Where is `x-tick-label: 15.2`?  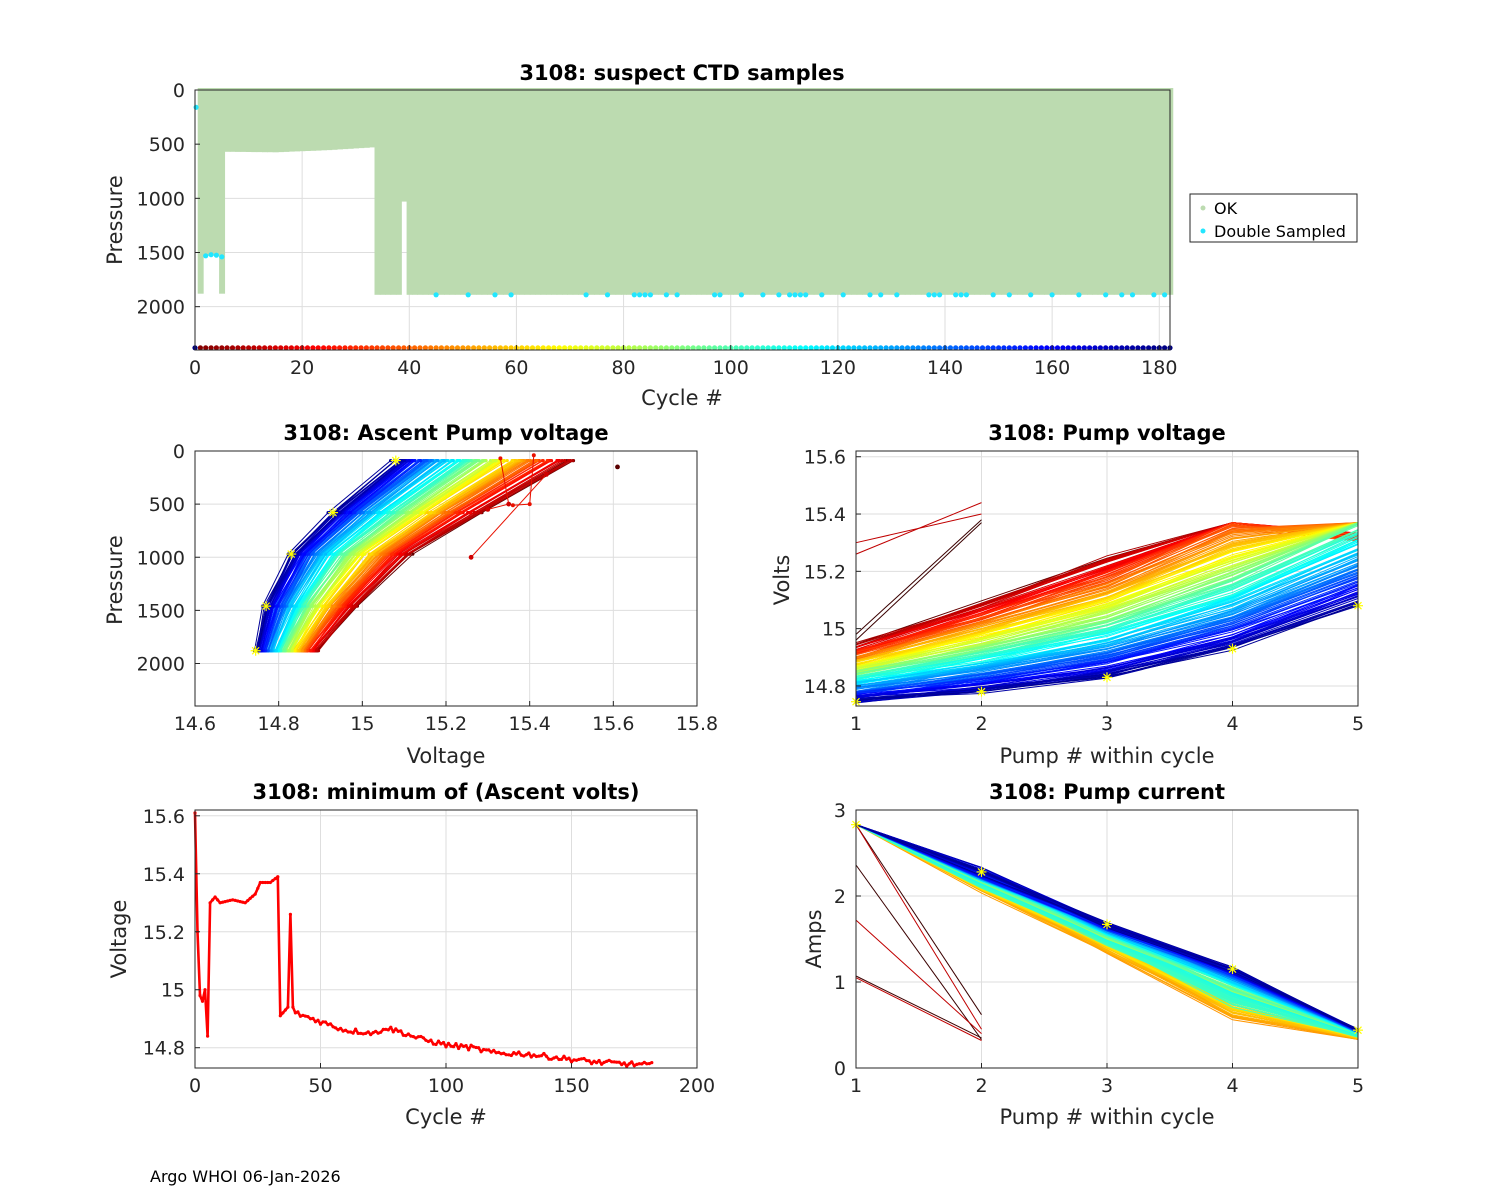 x-tick-label: 15.2 is located at coordinates (446, 724).